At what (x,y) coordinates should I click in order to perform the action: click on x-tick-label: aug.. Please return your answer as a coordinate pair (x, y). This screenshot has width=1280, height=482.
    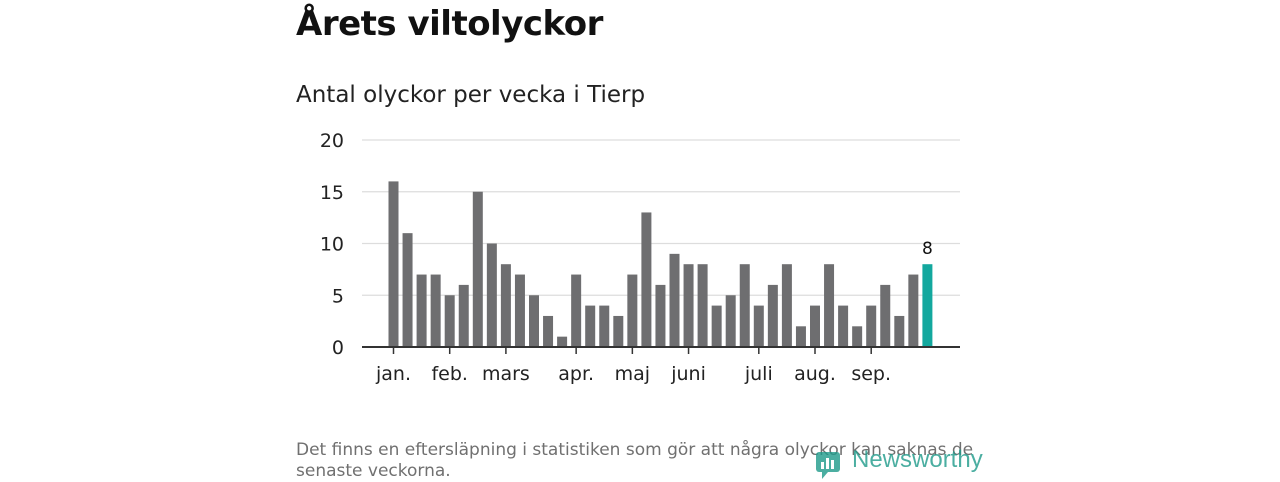
    Looking at the image, I should click on (815, 374).